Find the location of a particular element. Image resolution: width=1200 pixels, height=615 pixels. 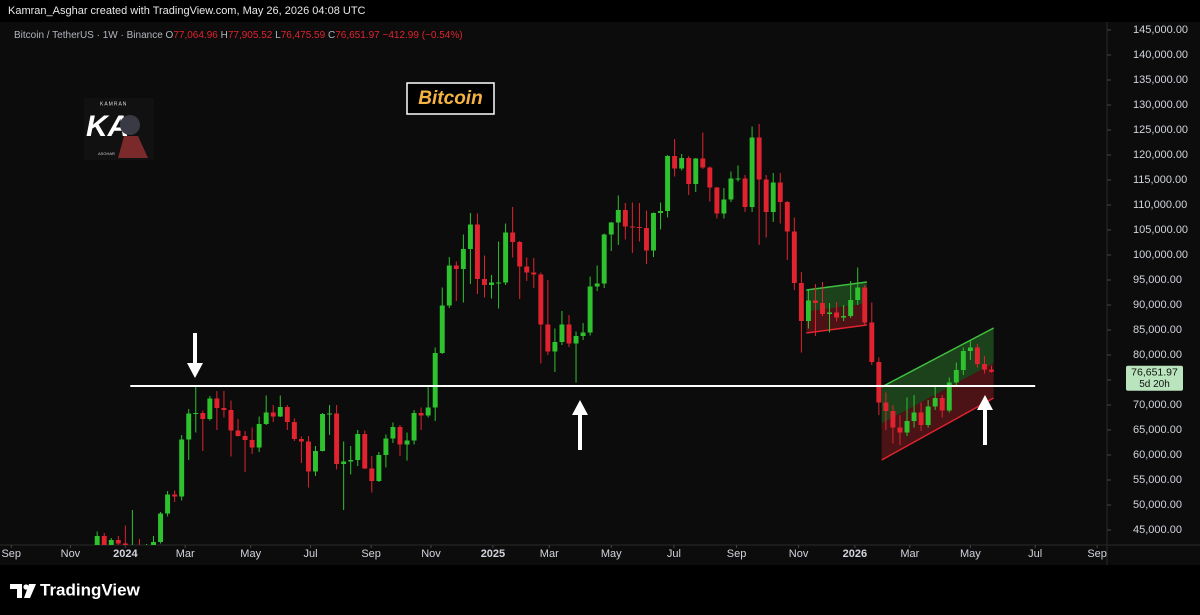

symbol: Bitcoin / TetherUS · 1W · Binance is located at coordinates (88, 35).